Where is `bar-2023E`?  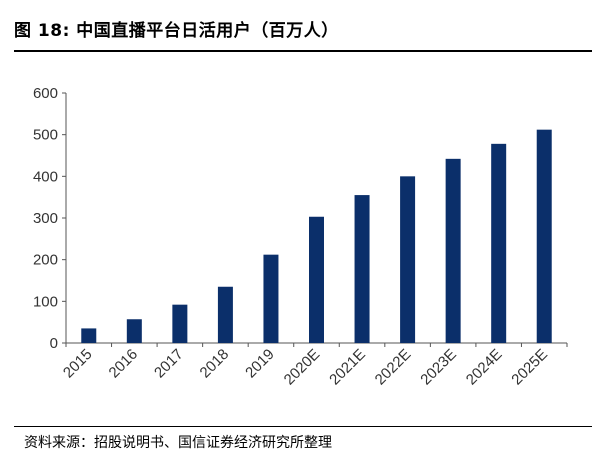
bar-2023E is located at coordinates (453, 250).